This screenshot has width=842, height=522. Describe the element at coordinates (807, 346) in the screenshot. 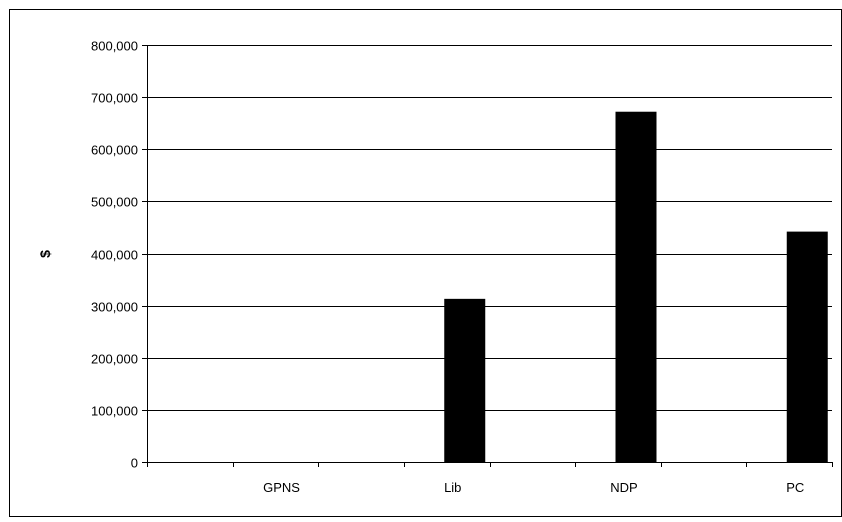

I see `bar-pc` at that location.